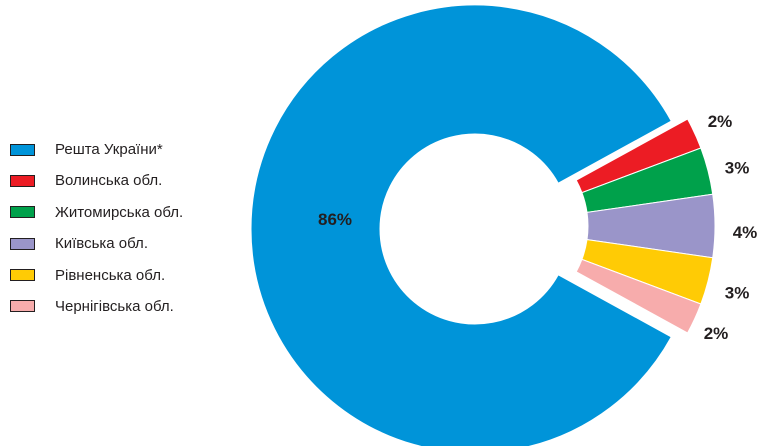  What do you see at coordinates (101, 244) in the screenshot?
I see `legend-label-kyiv: Київська обл.` at bounding box center [101, 244].